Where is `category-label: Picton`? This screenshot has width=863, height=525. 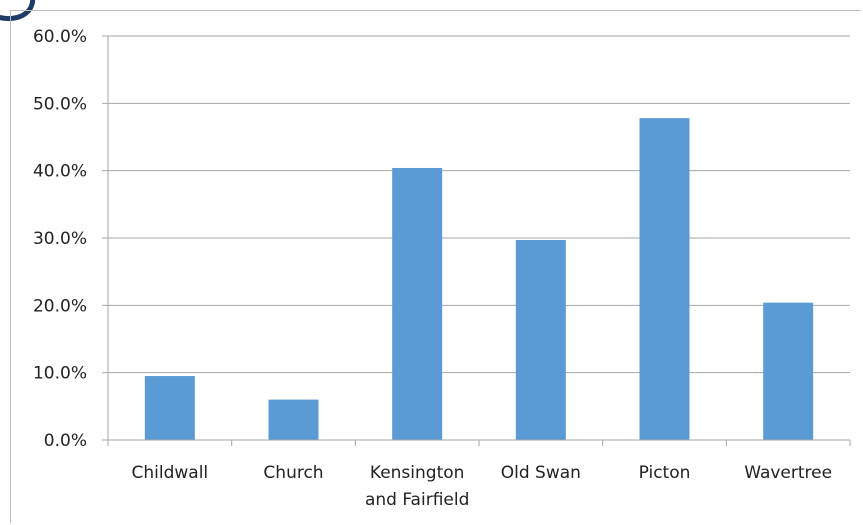
category-label: Picton is located at coordinates (665, 473).